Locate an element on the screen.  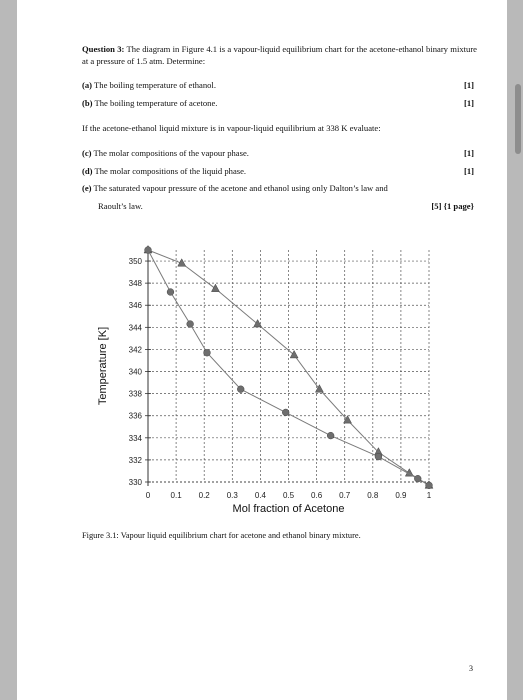
x-tick-label: 0.7 is located at coordinates (345, 495).